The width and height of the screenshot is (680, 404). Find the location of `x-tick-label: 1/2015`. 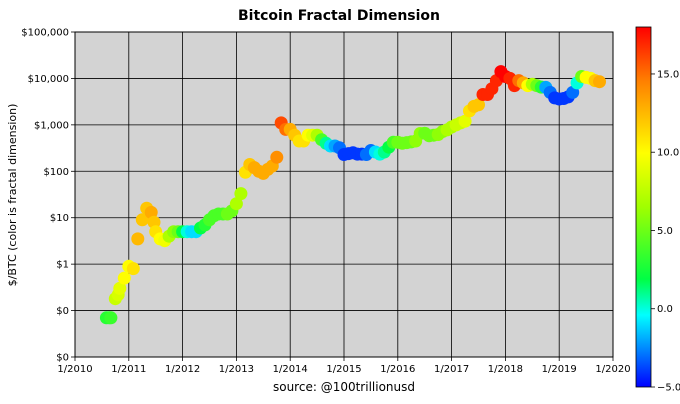

x-tick-label: 1/2015 is located at coordinates (343, 369).